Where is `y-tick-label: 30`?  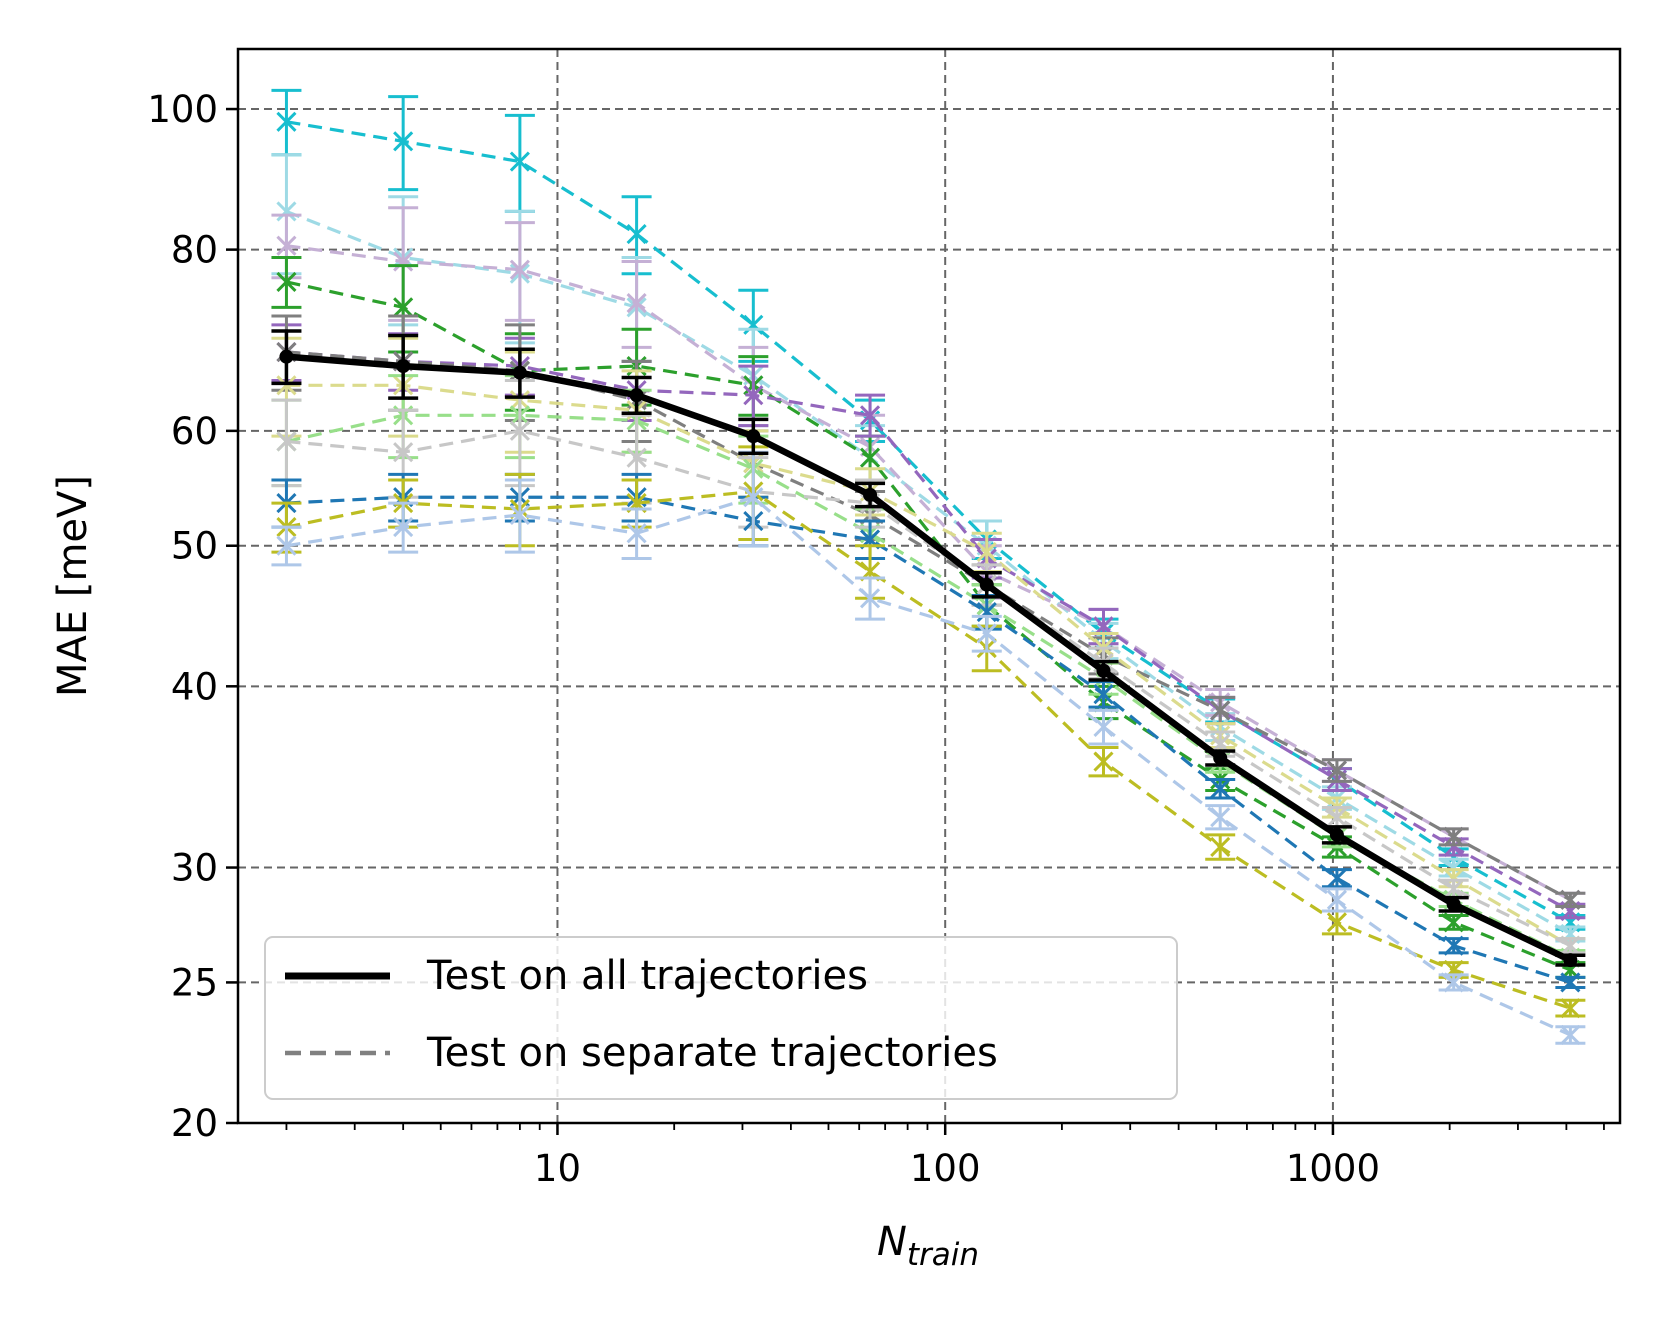 y-tick-label: 30 is located at coordinates (194, 868).